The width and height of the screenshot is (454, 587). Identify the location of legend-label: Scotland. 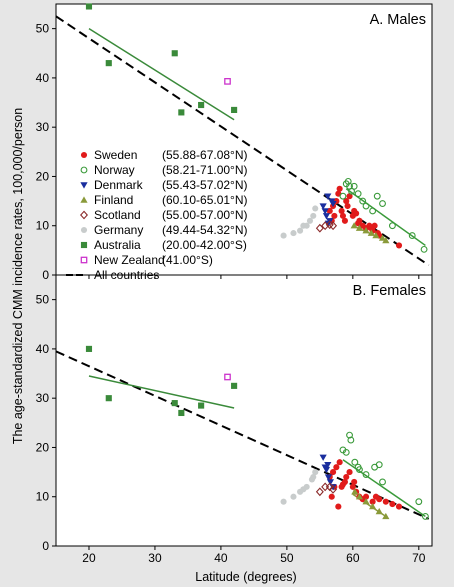
(117, 215).